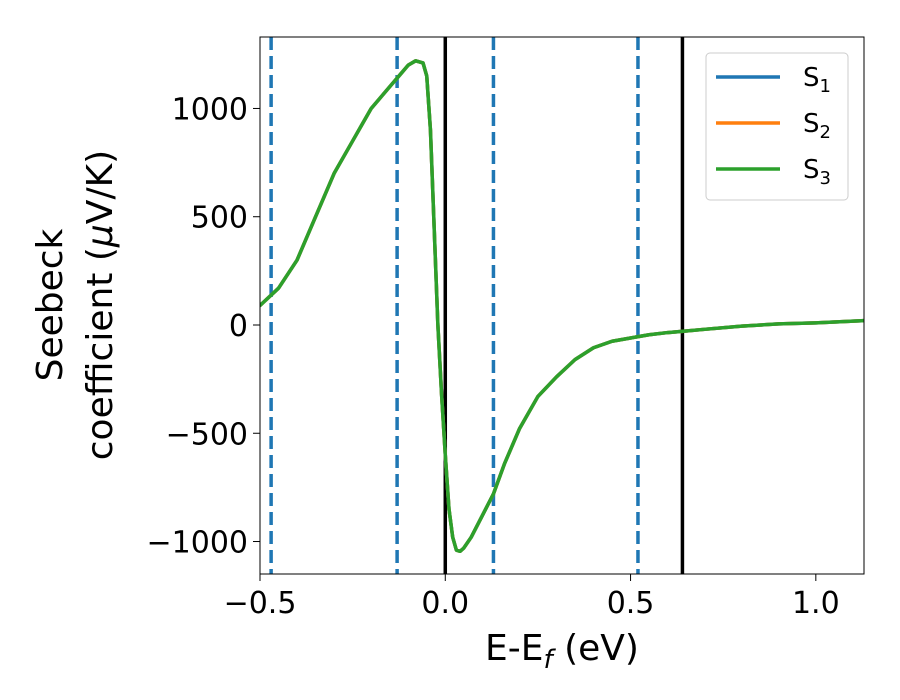 The image size is (900, 700). Describe the element at coordinates (210, 109) in the screenshot. I see `y-tick-label: 1000` at that location.